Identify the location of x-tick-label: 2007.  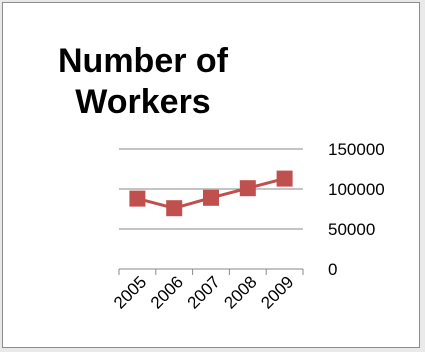
(204, 292).